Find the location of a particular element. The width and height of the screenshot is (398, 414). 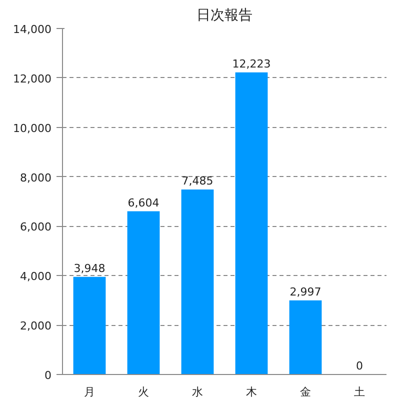

y-tick-label: 6,000 is located at coordinates (36, 227).